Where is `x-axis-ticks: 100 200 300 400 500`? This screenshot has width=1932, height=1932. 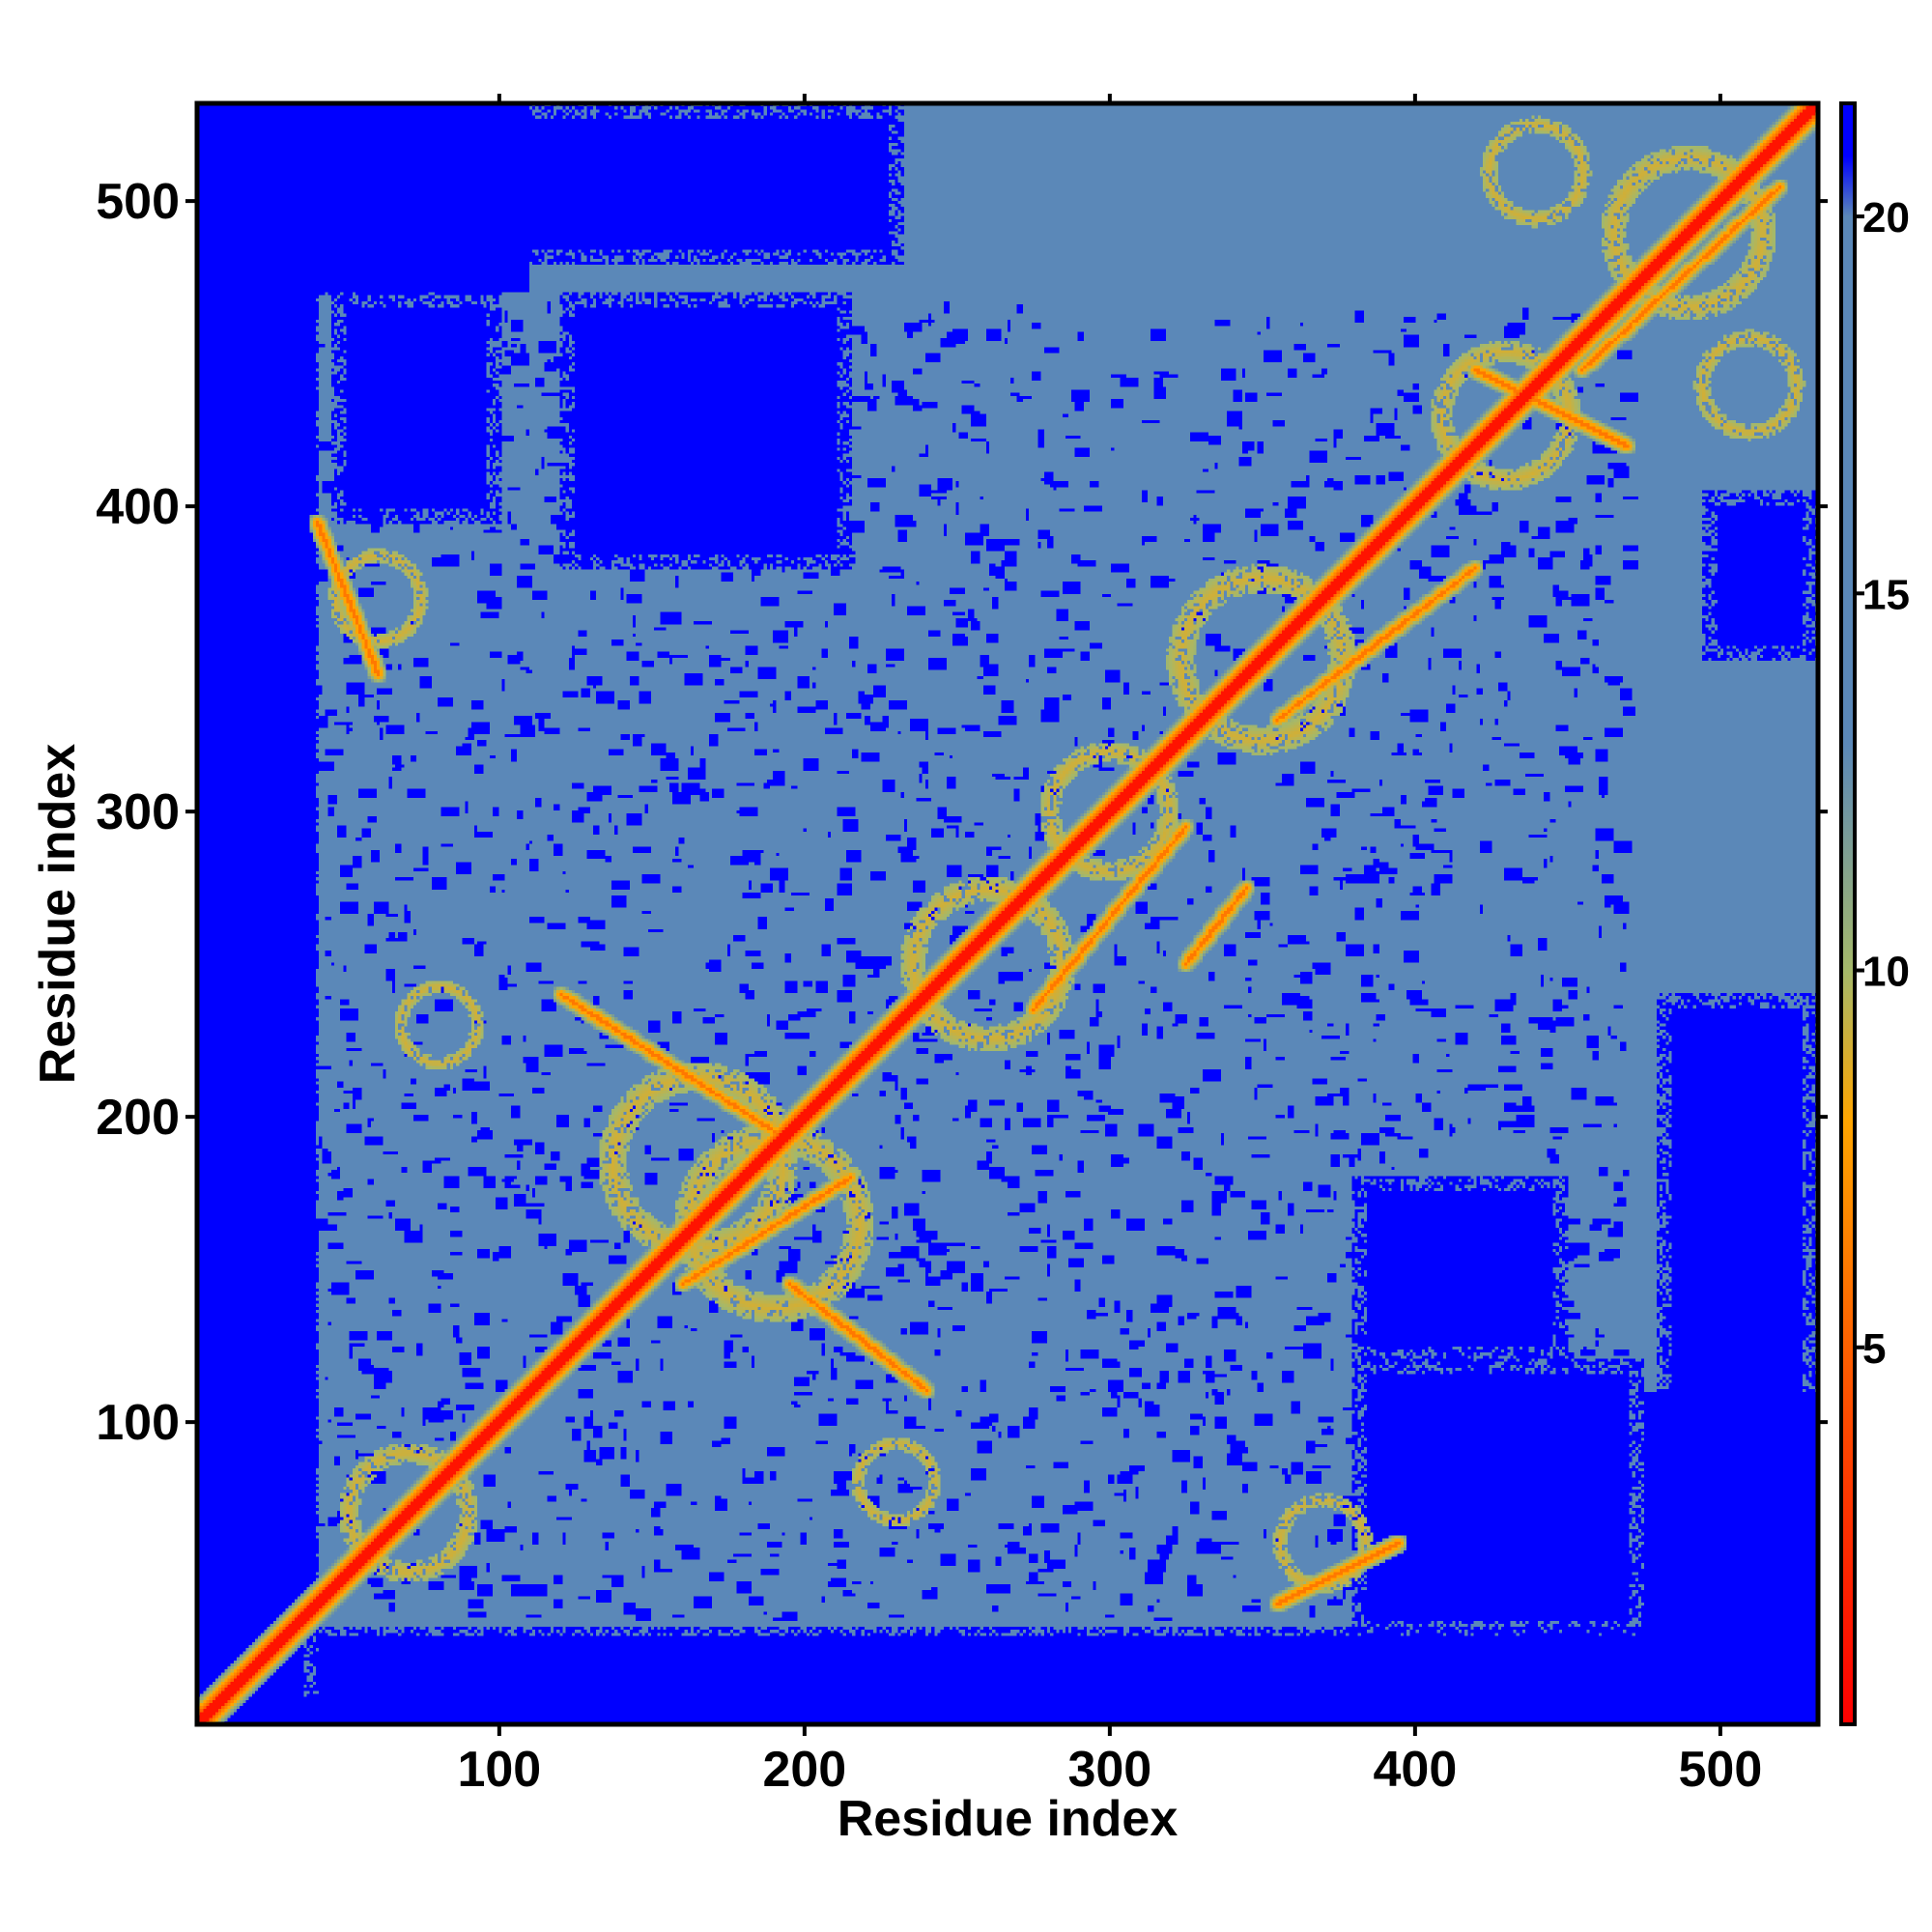 x-axis-ticks: 100 200 300 400 500 is located at coordinates (1109, 1761).